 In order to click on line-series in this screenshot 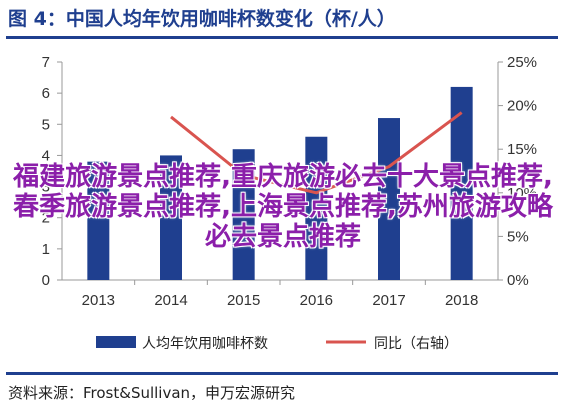, I will do `click(316, 153)`.